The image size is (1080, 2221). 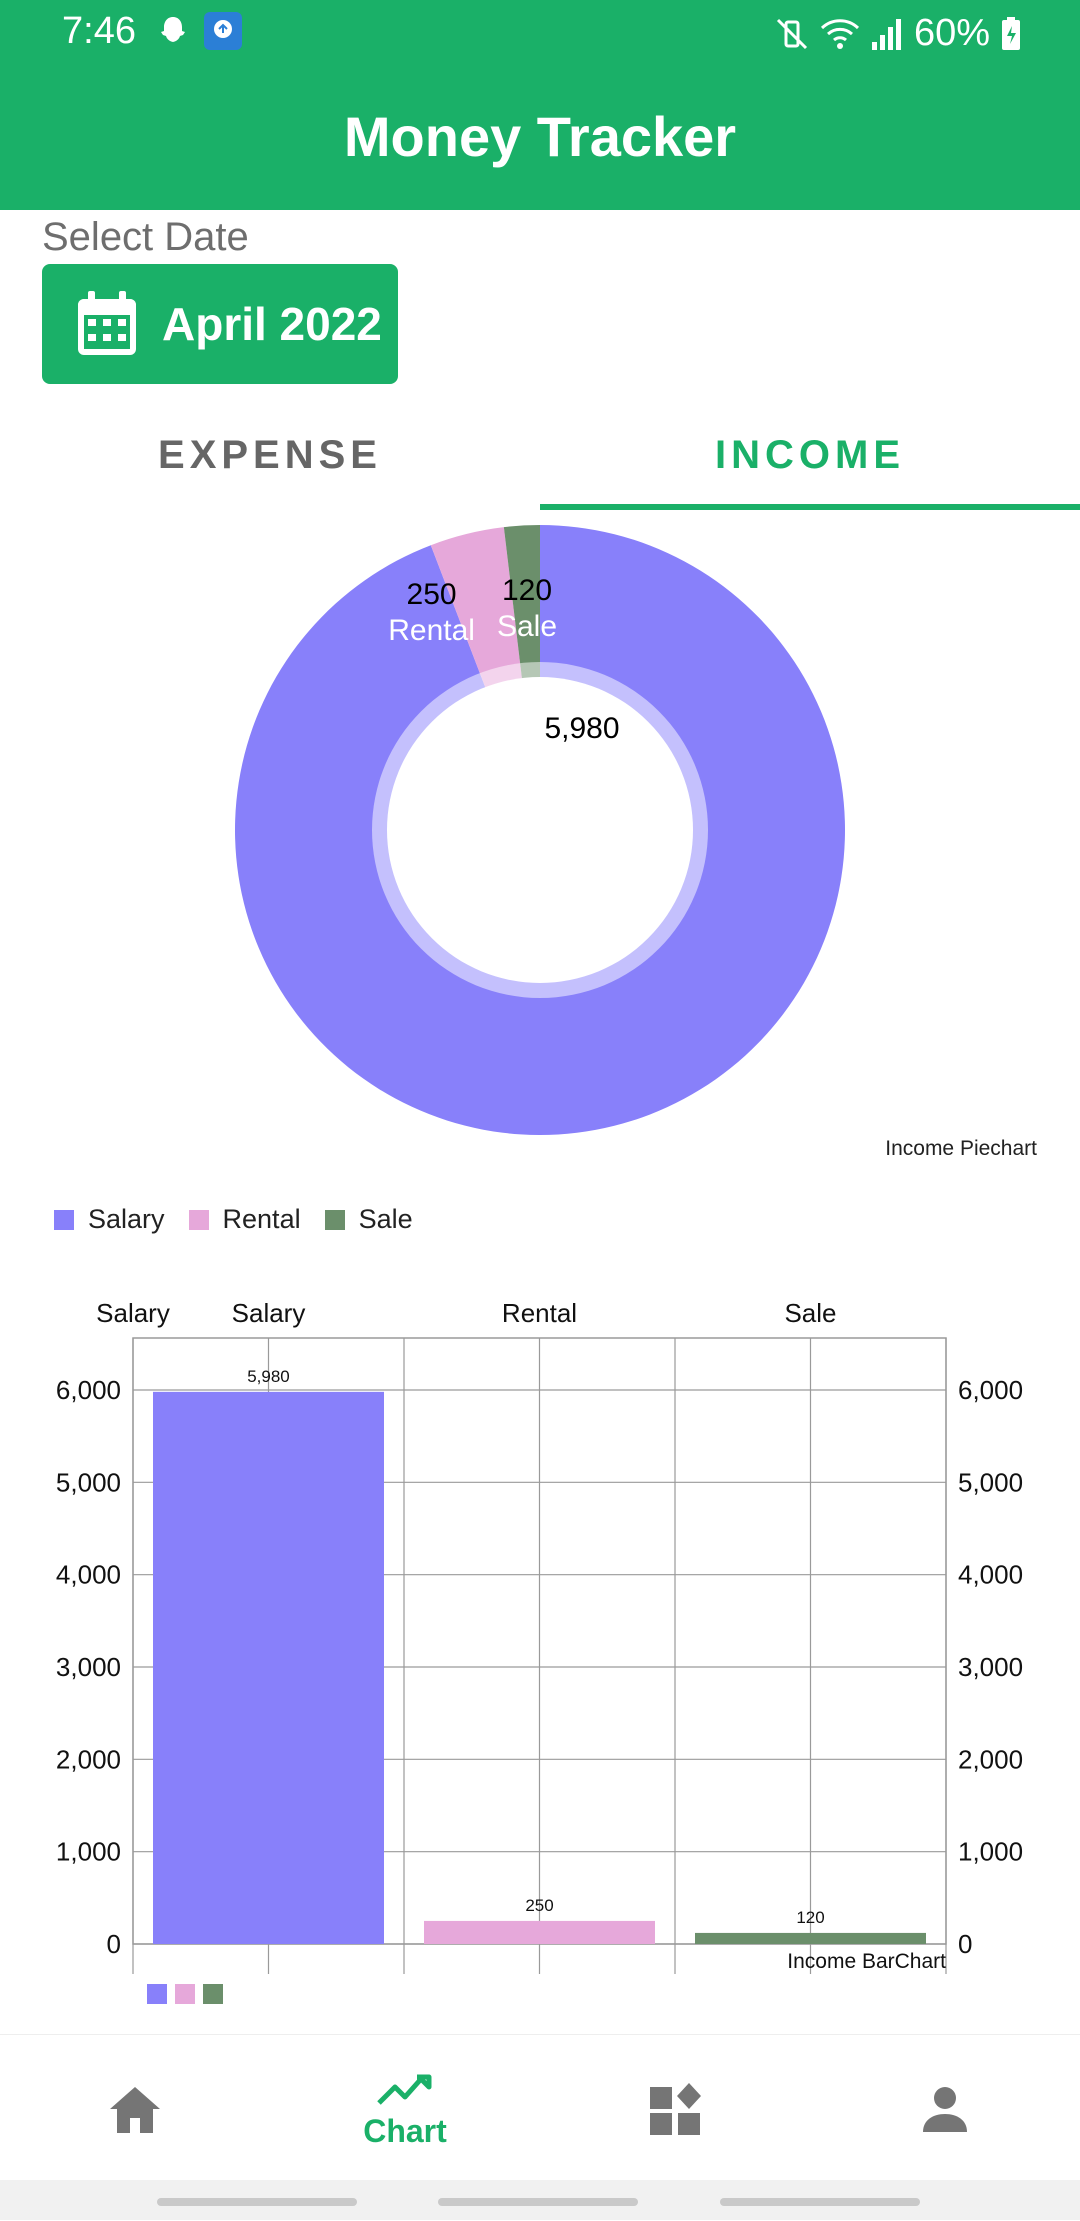 What do you see at coordinates (126, 1219) in the screenshot?
I see `legend-label: Salary` at bounding box center [126, 1219].